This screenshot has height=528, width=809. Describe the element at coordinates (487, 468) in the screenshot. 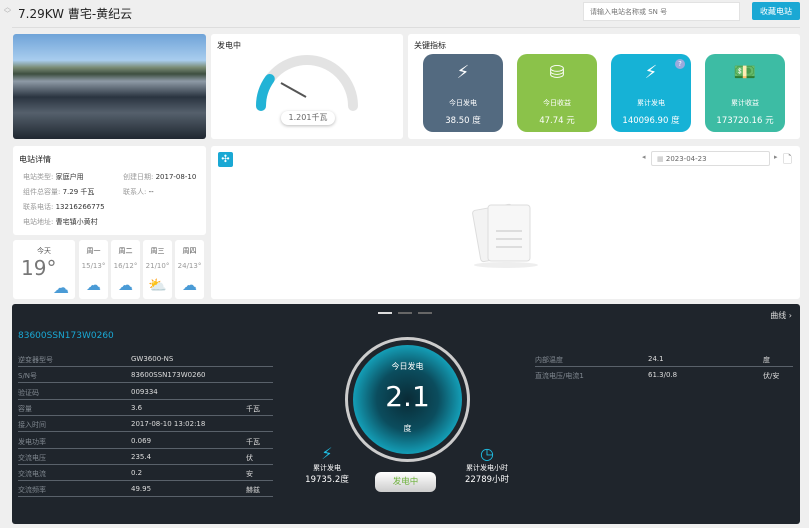

I see `total-hours-label: 累计发电小时` at that location.